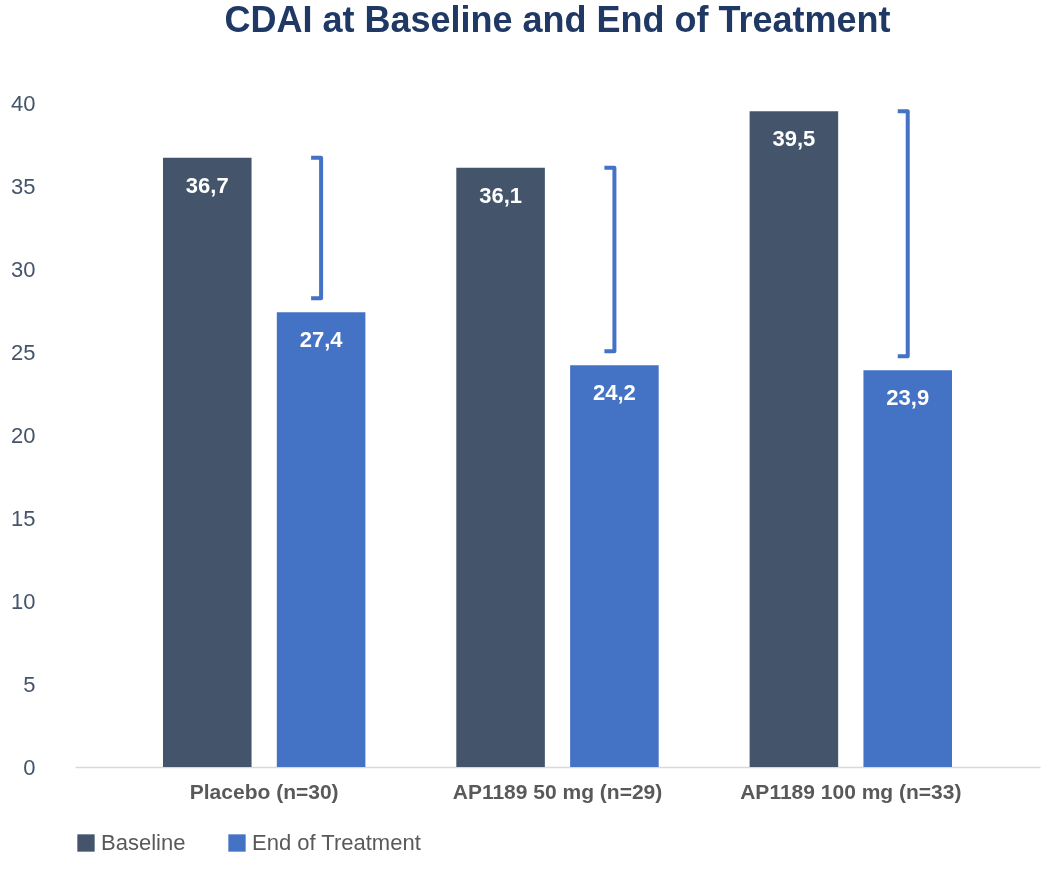  Describe the element at coordinates (29, 767) in the screenshot. I see `y-tick-label: 0` at that location.